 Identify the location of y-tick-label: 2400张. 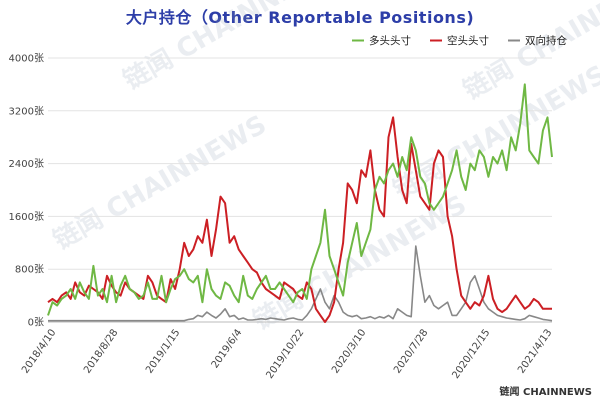
(26, 164).